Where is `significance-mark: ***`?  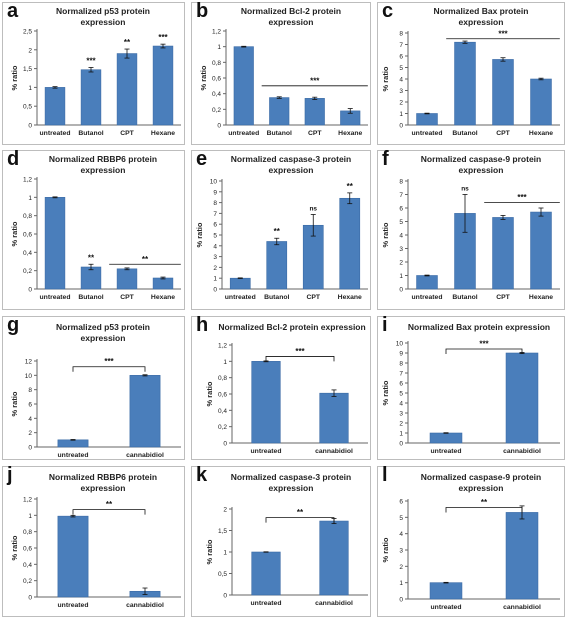
significance-mark: *** is located at coordinates (163, 37).